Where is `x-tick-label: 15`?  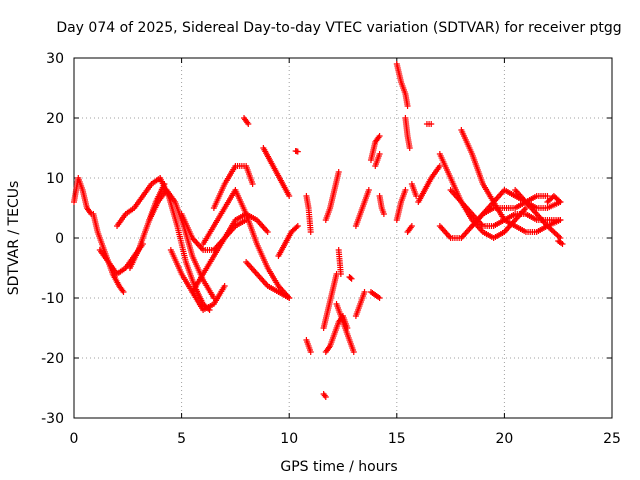 x-tick-label: 15 is located at coordinates (397, 439).